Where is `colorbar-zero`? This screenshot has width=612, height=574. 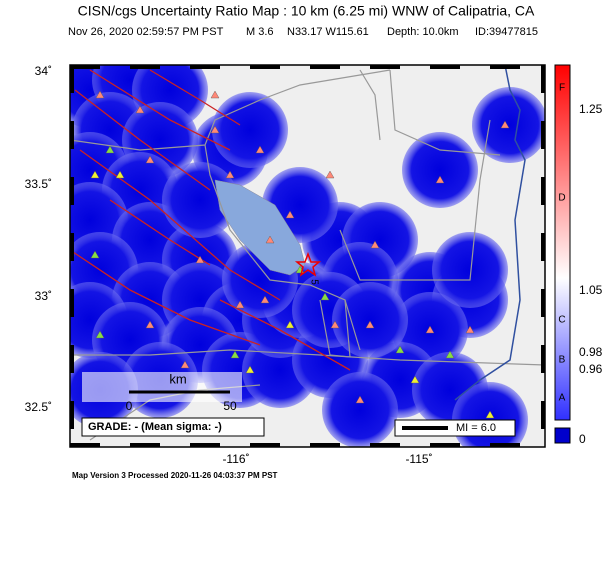
colorbar-zero is located at coordinates (562, 435).